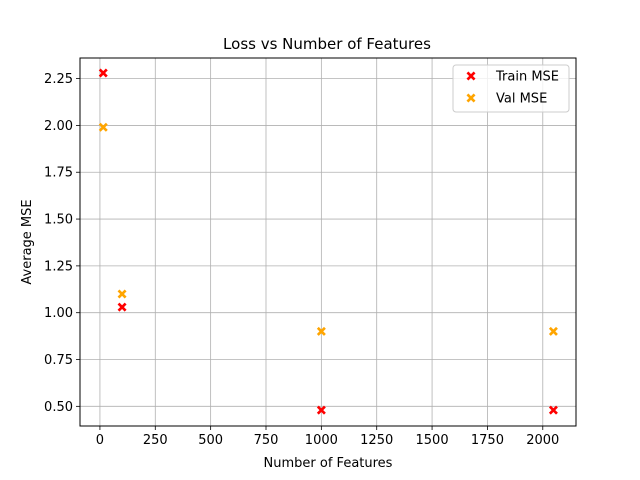 The height and width of the screenshot is (480, 640). Describe the element at coordinates (266, 440) in the screenshot. I see `x-tick-label: 750` at that location.